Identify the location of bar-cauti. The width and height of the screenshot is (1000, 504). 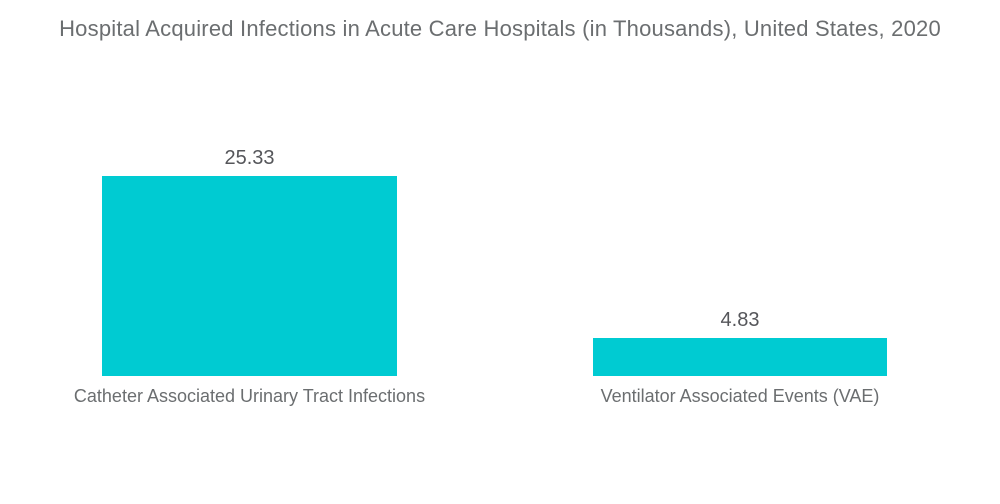
(249, 276).